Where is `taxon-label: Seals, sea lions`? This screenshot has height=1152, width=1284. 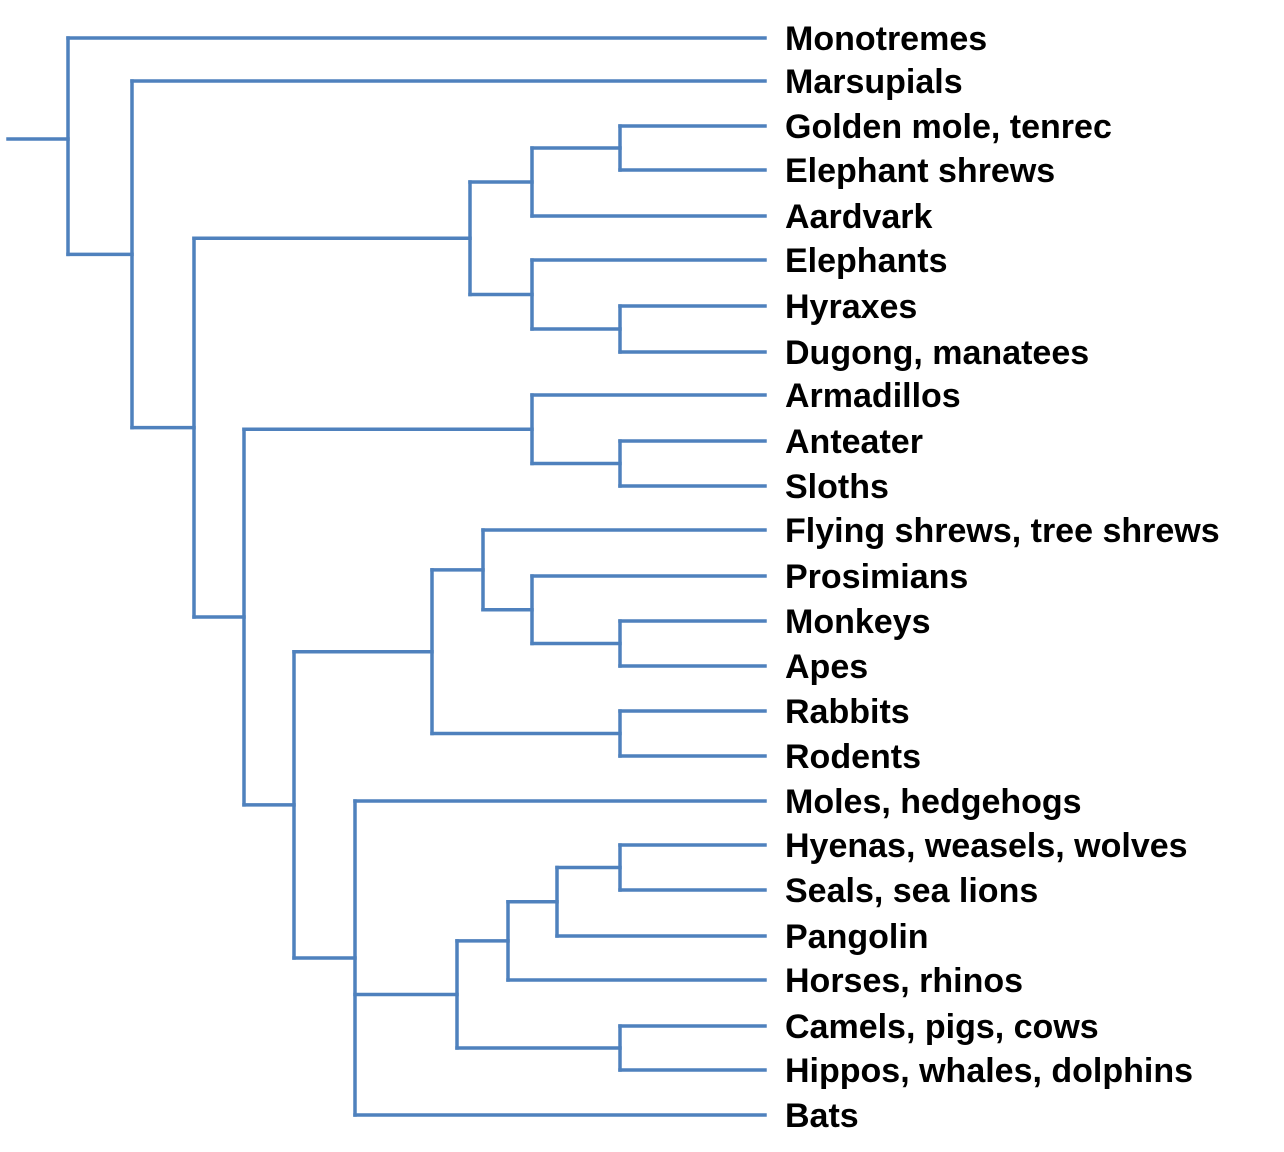
taxon-label: Seals, sea lions is located at coordinates (911, 891).